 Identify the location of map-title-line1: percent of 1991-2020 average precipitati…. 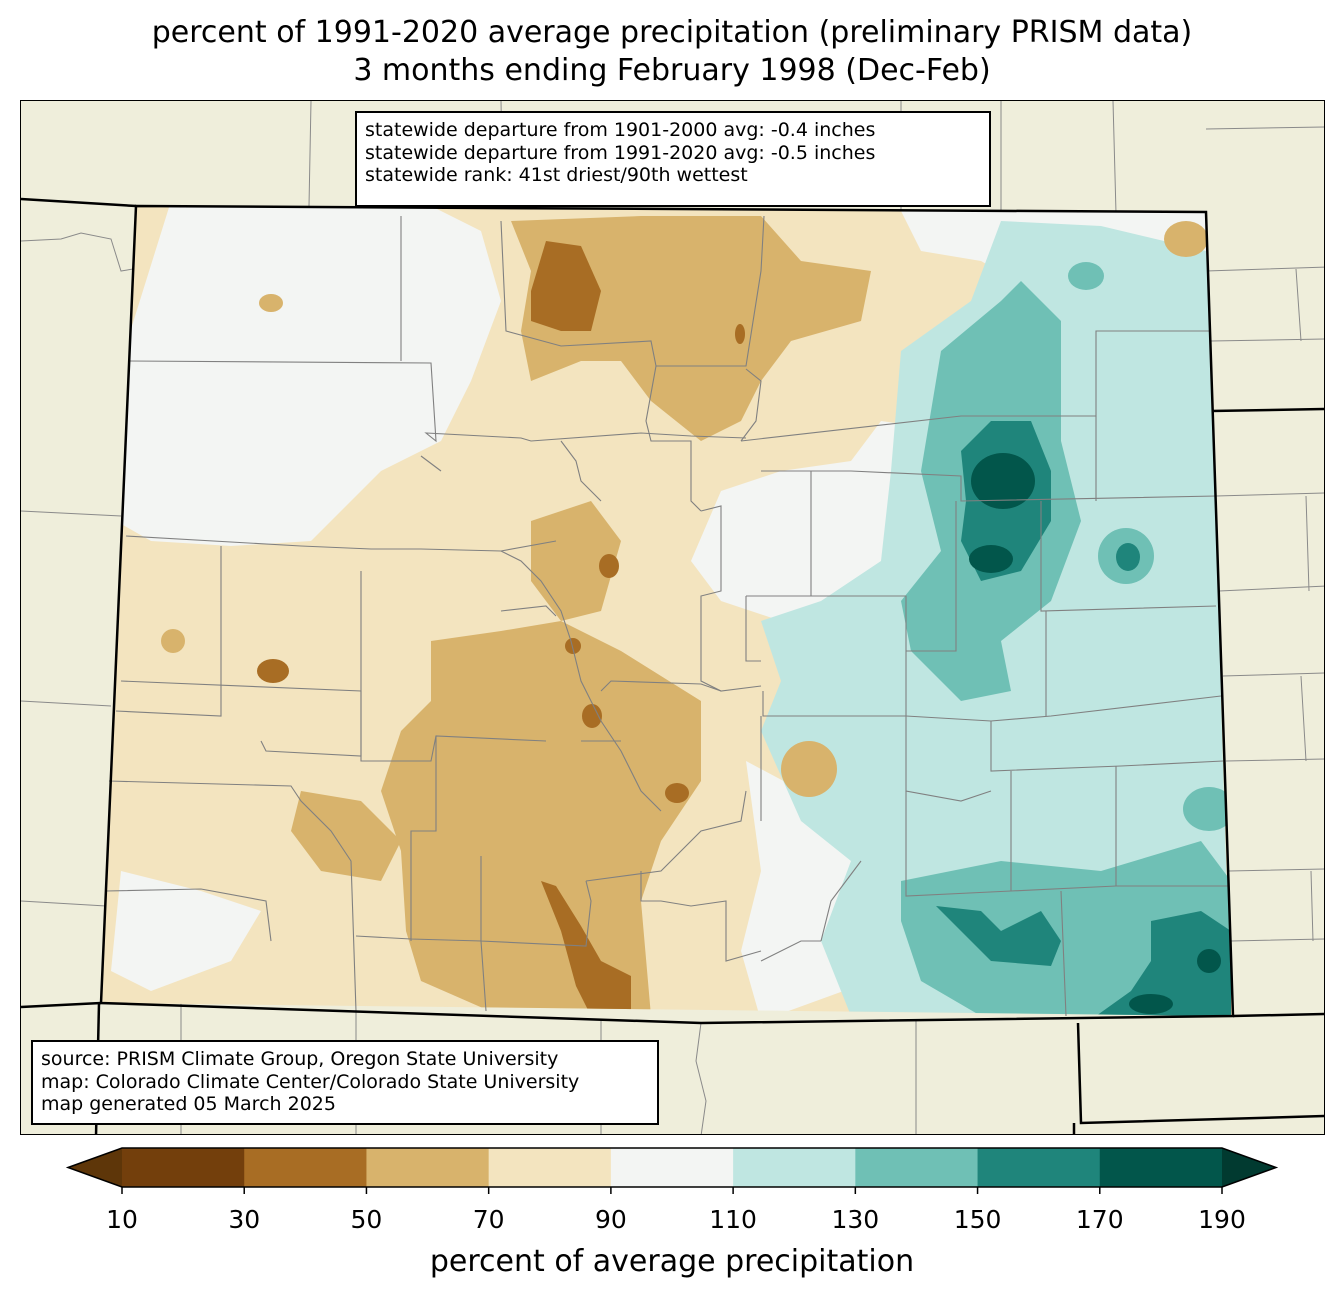
(672, 32).